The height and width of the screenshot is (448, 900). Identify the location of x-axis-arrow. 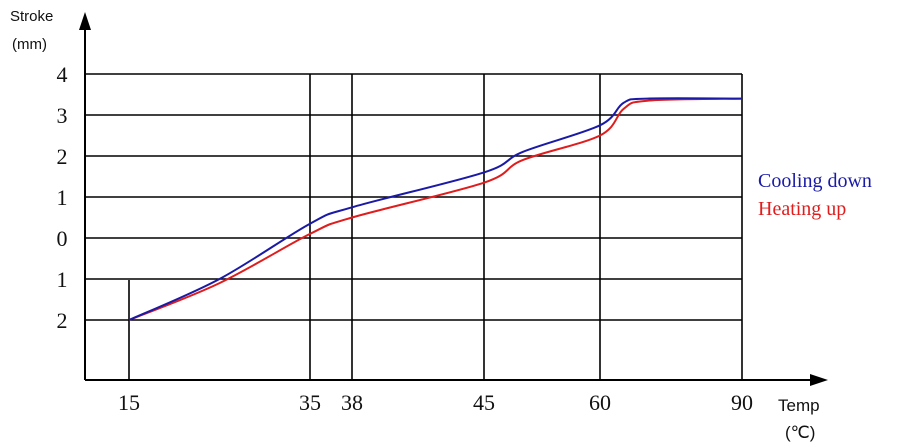
(819, 380).